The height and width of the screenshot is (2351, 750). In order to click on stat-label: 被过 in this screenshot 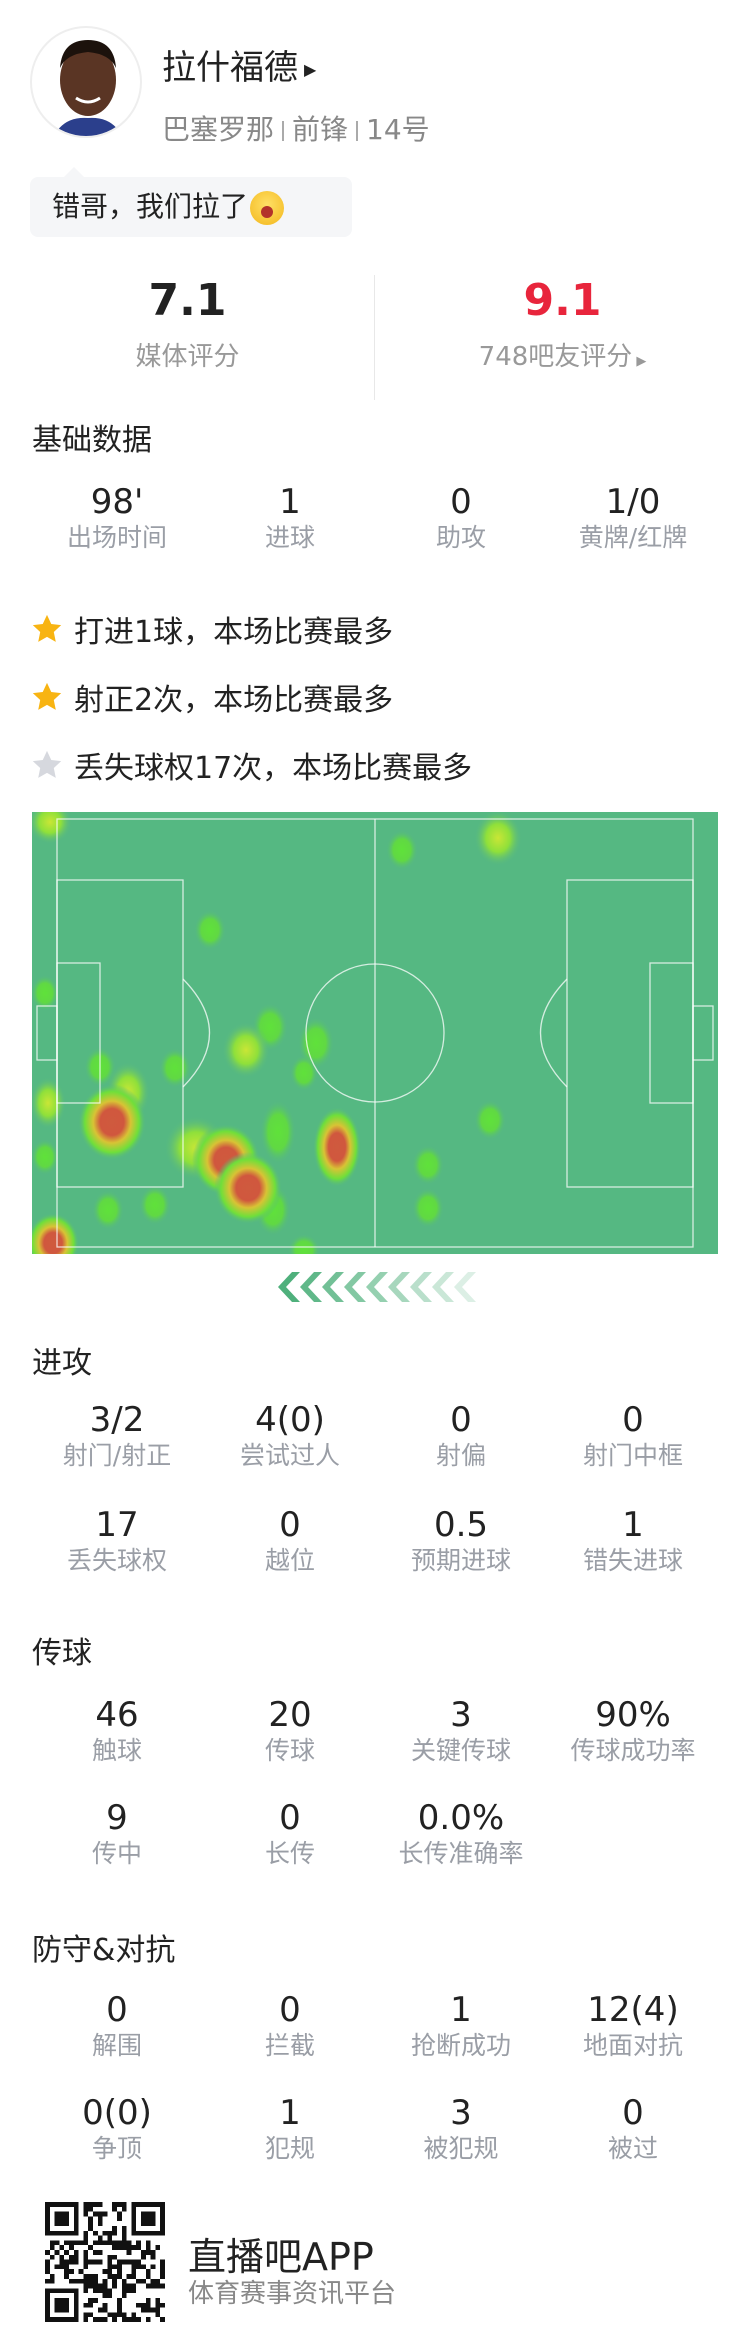, I will do `click(632, 2148)`.